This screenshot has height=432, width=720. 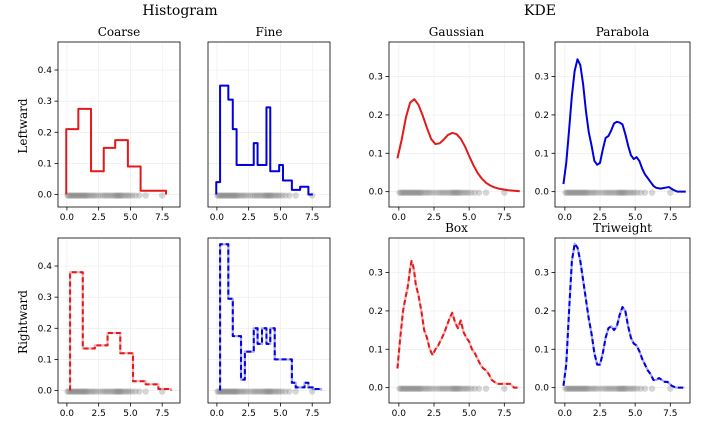 I want to click on x-tick-label: 0.0, so click(x=565, y=218).